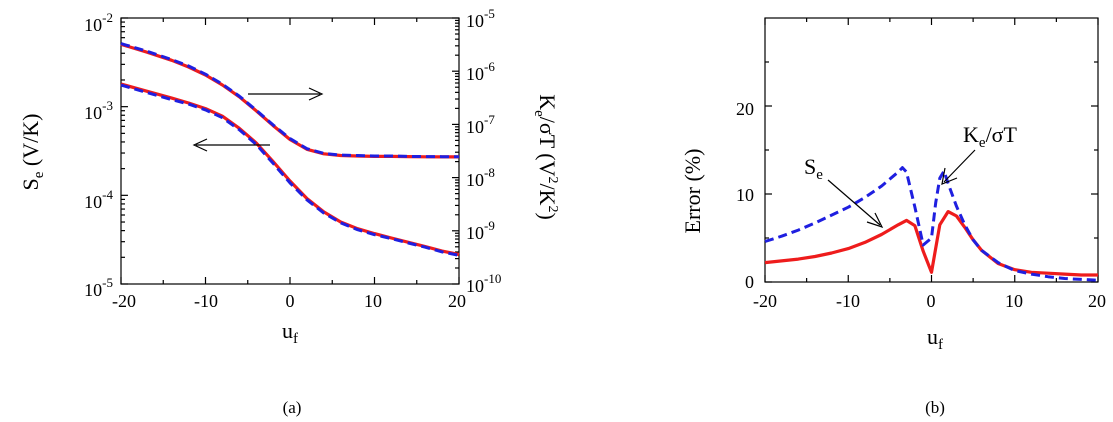  What do you see at coordinates (813, 168) in the screenshot?
I see `se-annotation-label: Se` at bounding box center [813, 168].